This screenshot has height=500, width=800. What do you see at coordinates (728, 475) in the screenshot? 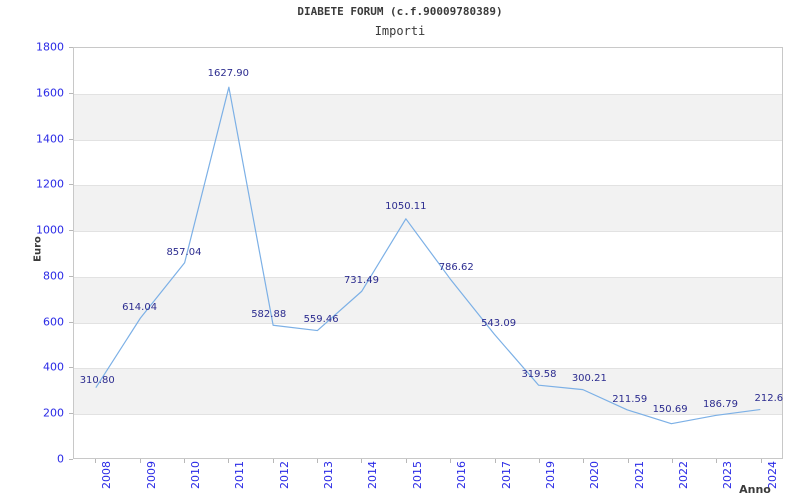
I see `x-tick-label: 2023` at bounding box center [728, 475].